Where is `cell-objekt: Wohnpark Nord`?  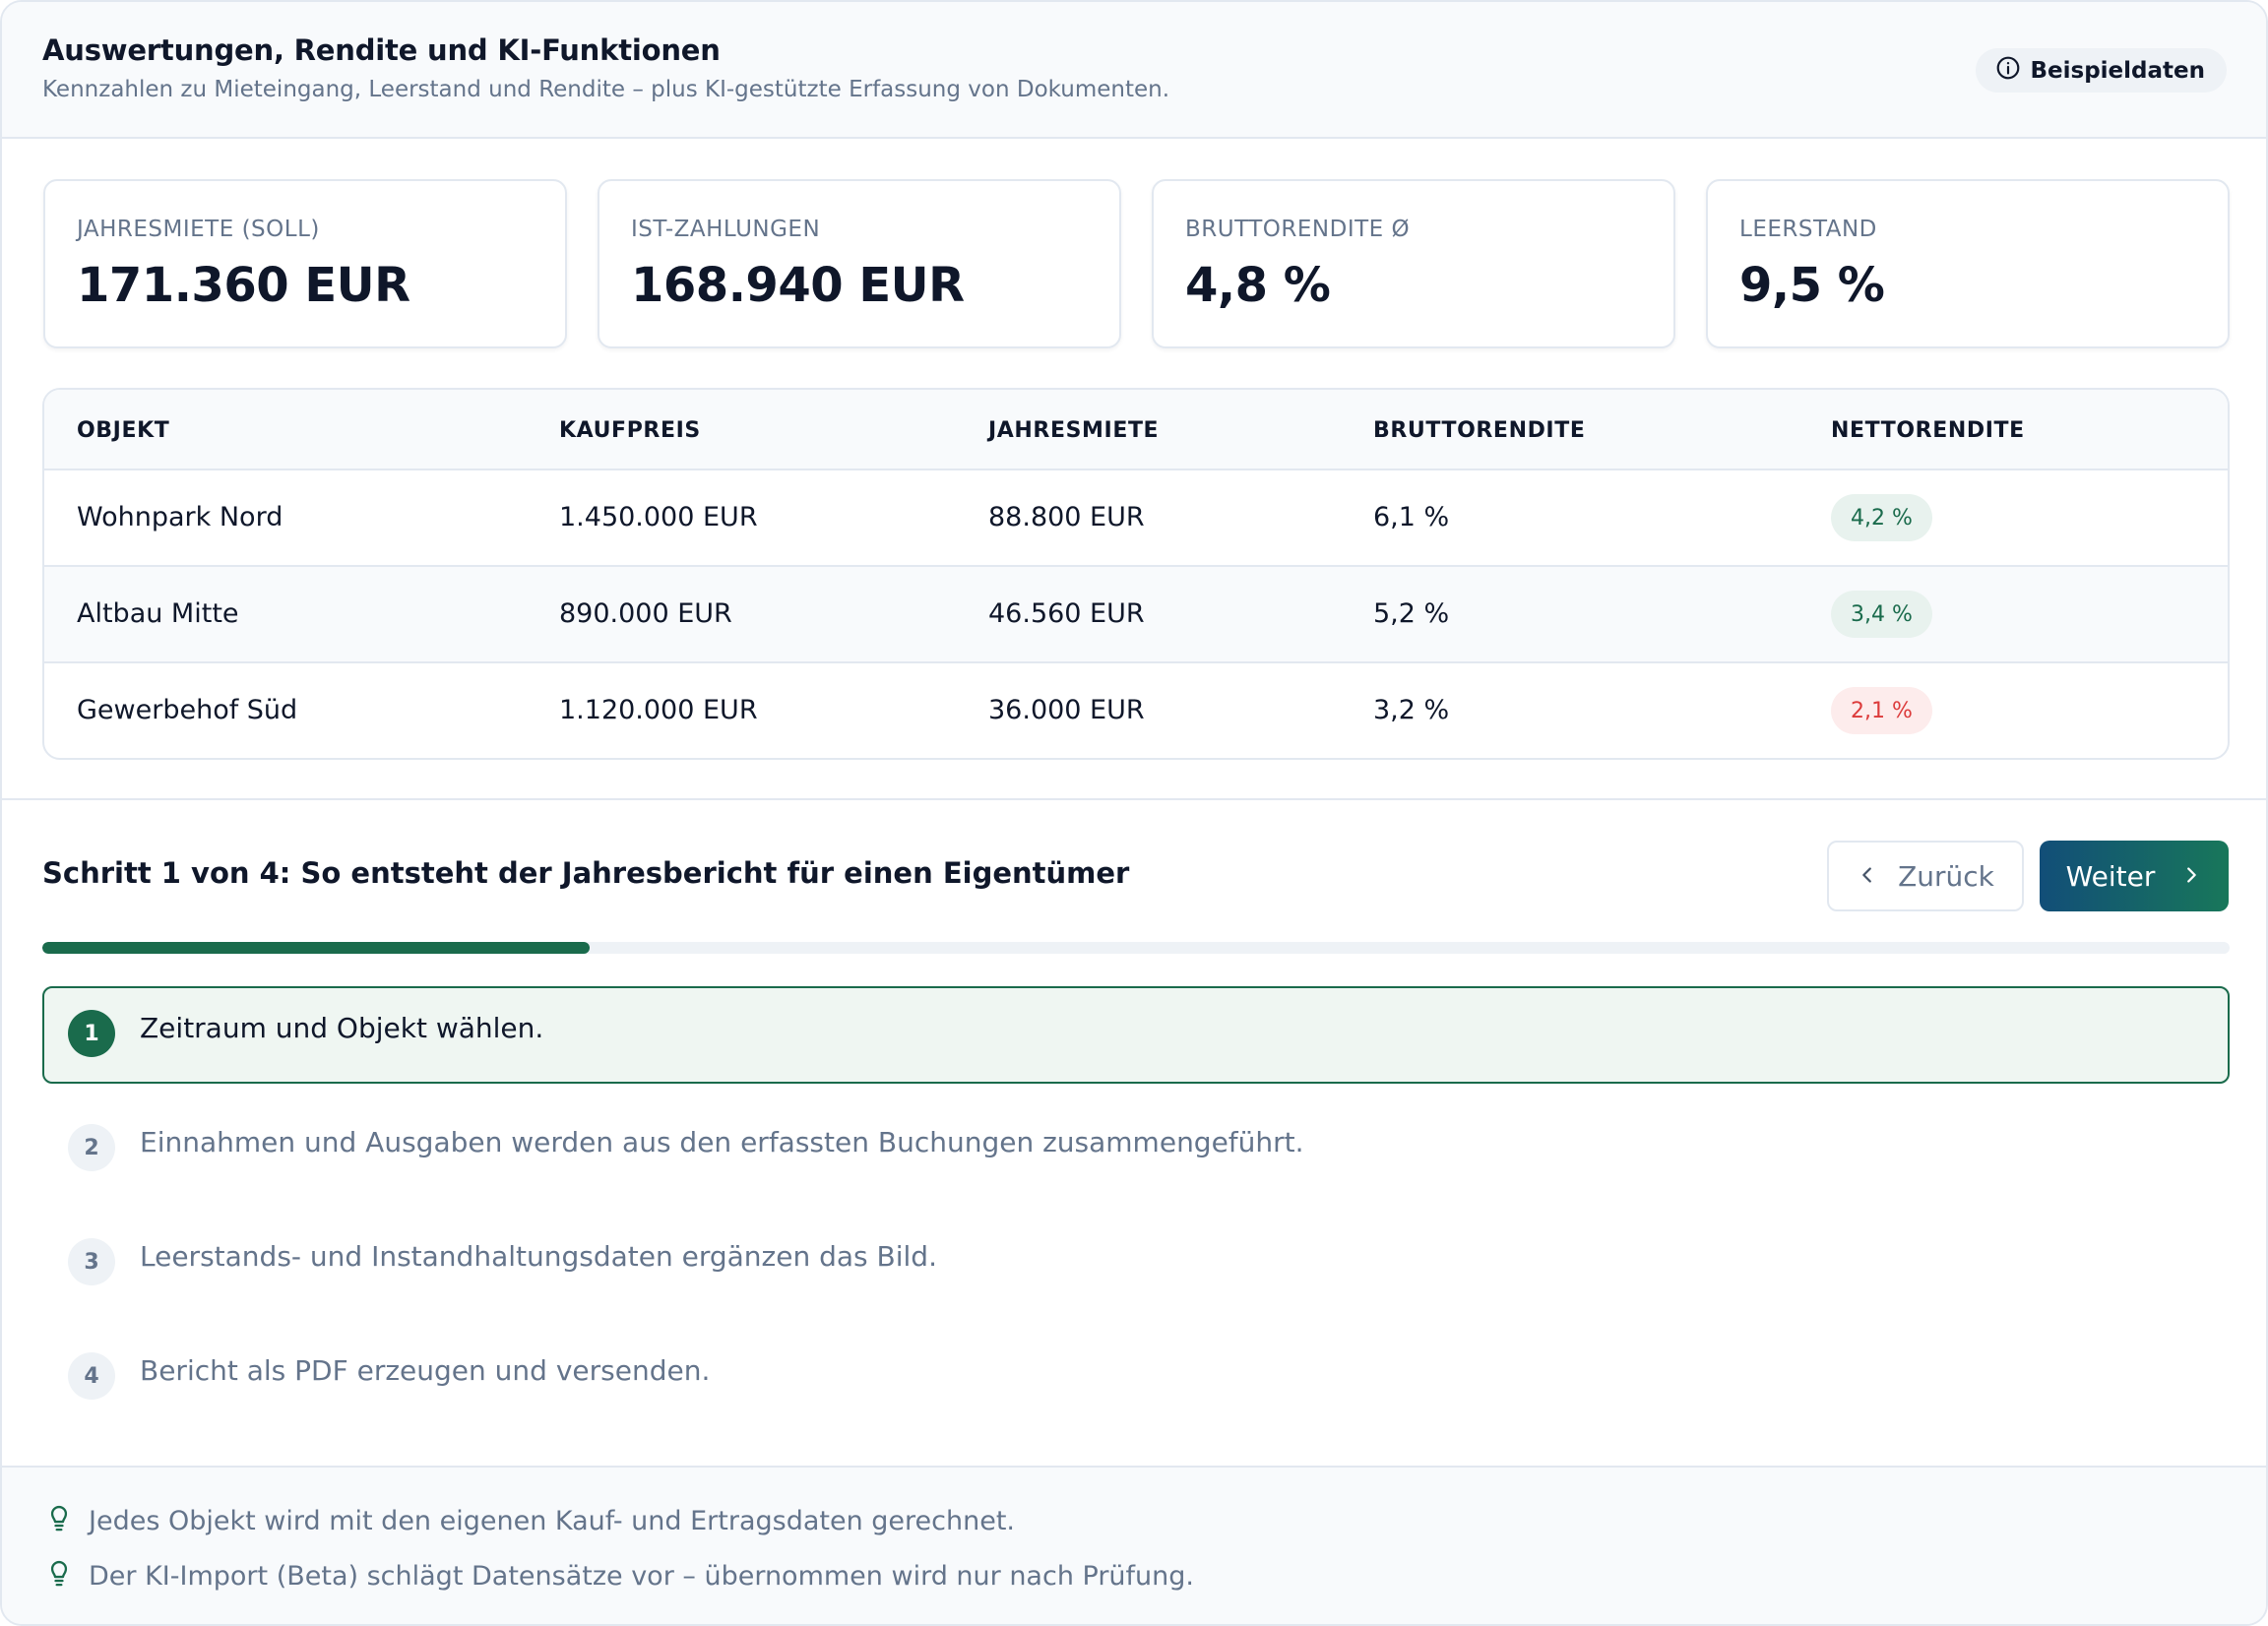
cell-objekt: Wohnpark Nord is located at coordinates (180, 517).